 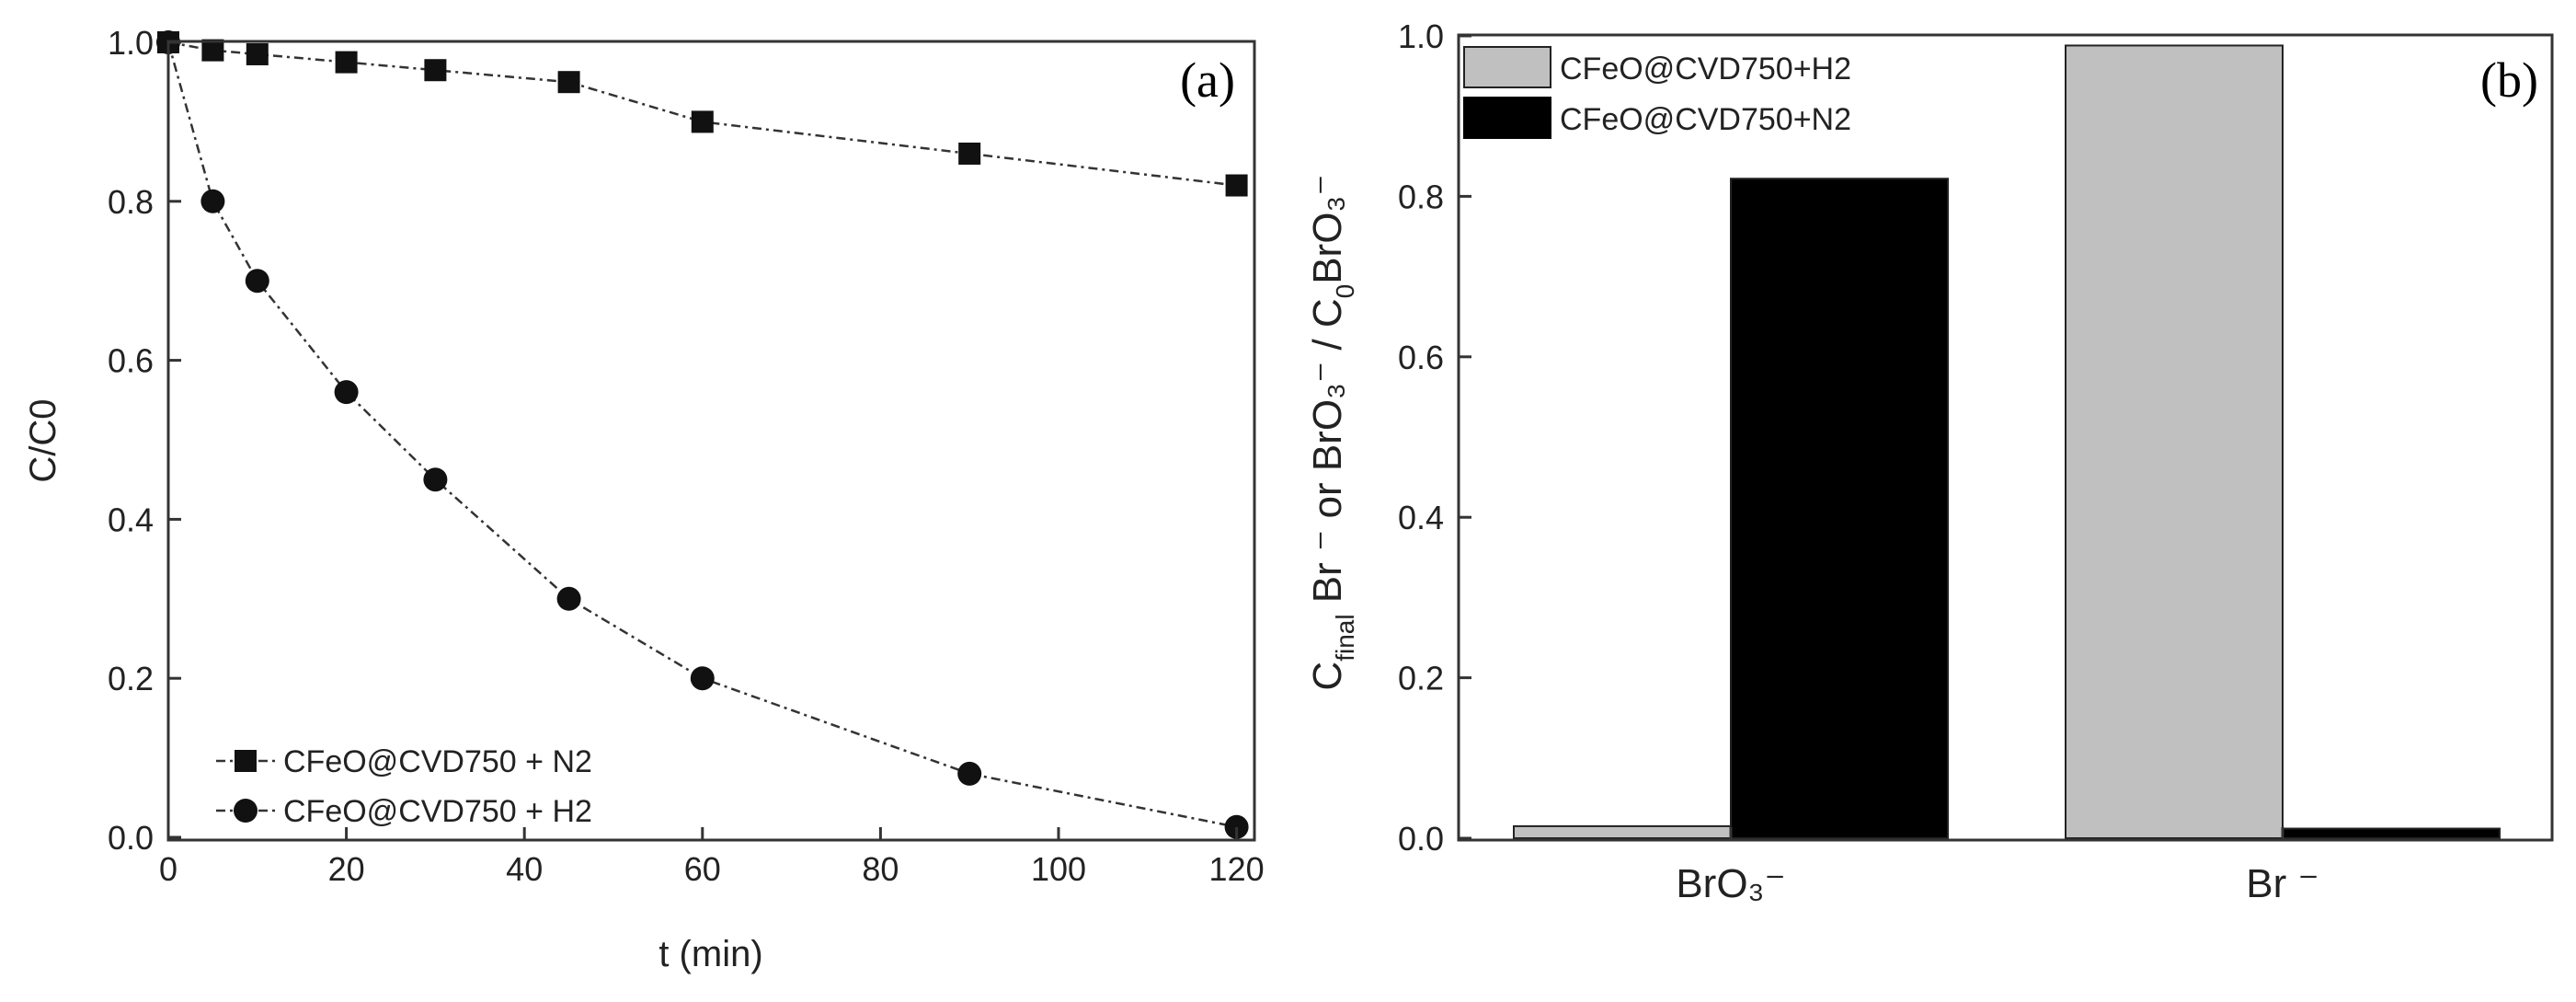 What do you see at coordinates (2392, 833) in the screenshot?
I see `bar-n2-br` at bounding box center [2392, 833].